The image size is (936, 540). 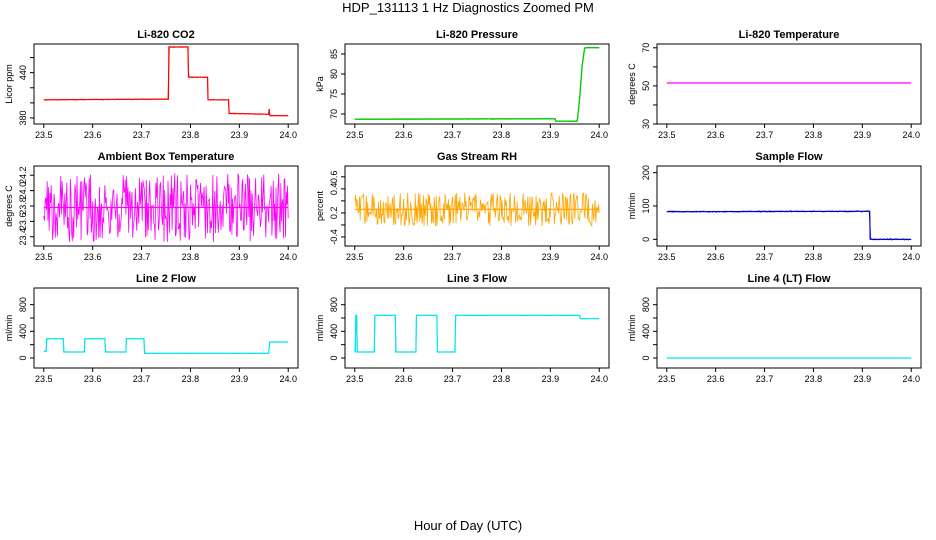 What do you see at coordinates (646, 172) in the screenshot?
I see `y-tick-label: 200` at bounding box center [646, 172].